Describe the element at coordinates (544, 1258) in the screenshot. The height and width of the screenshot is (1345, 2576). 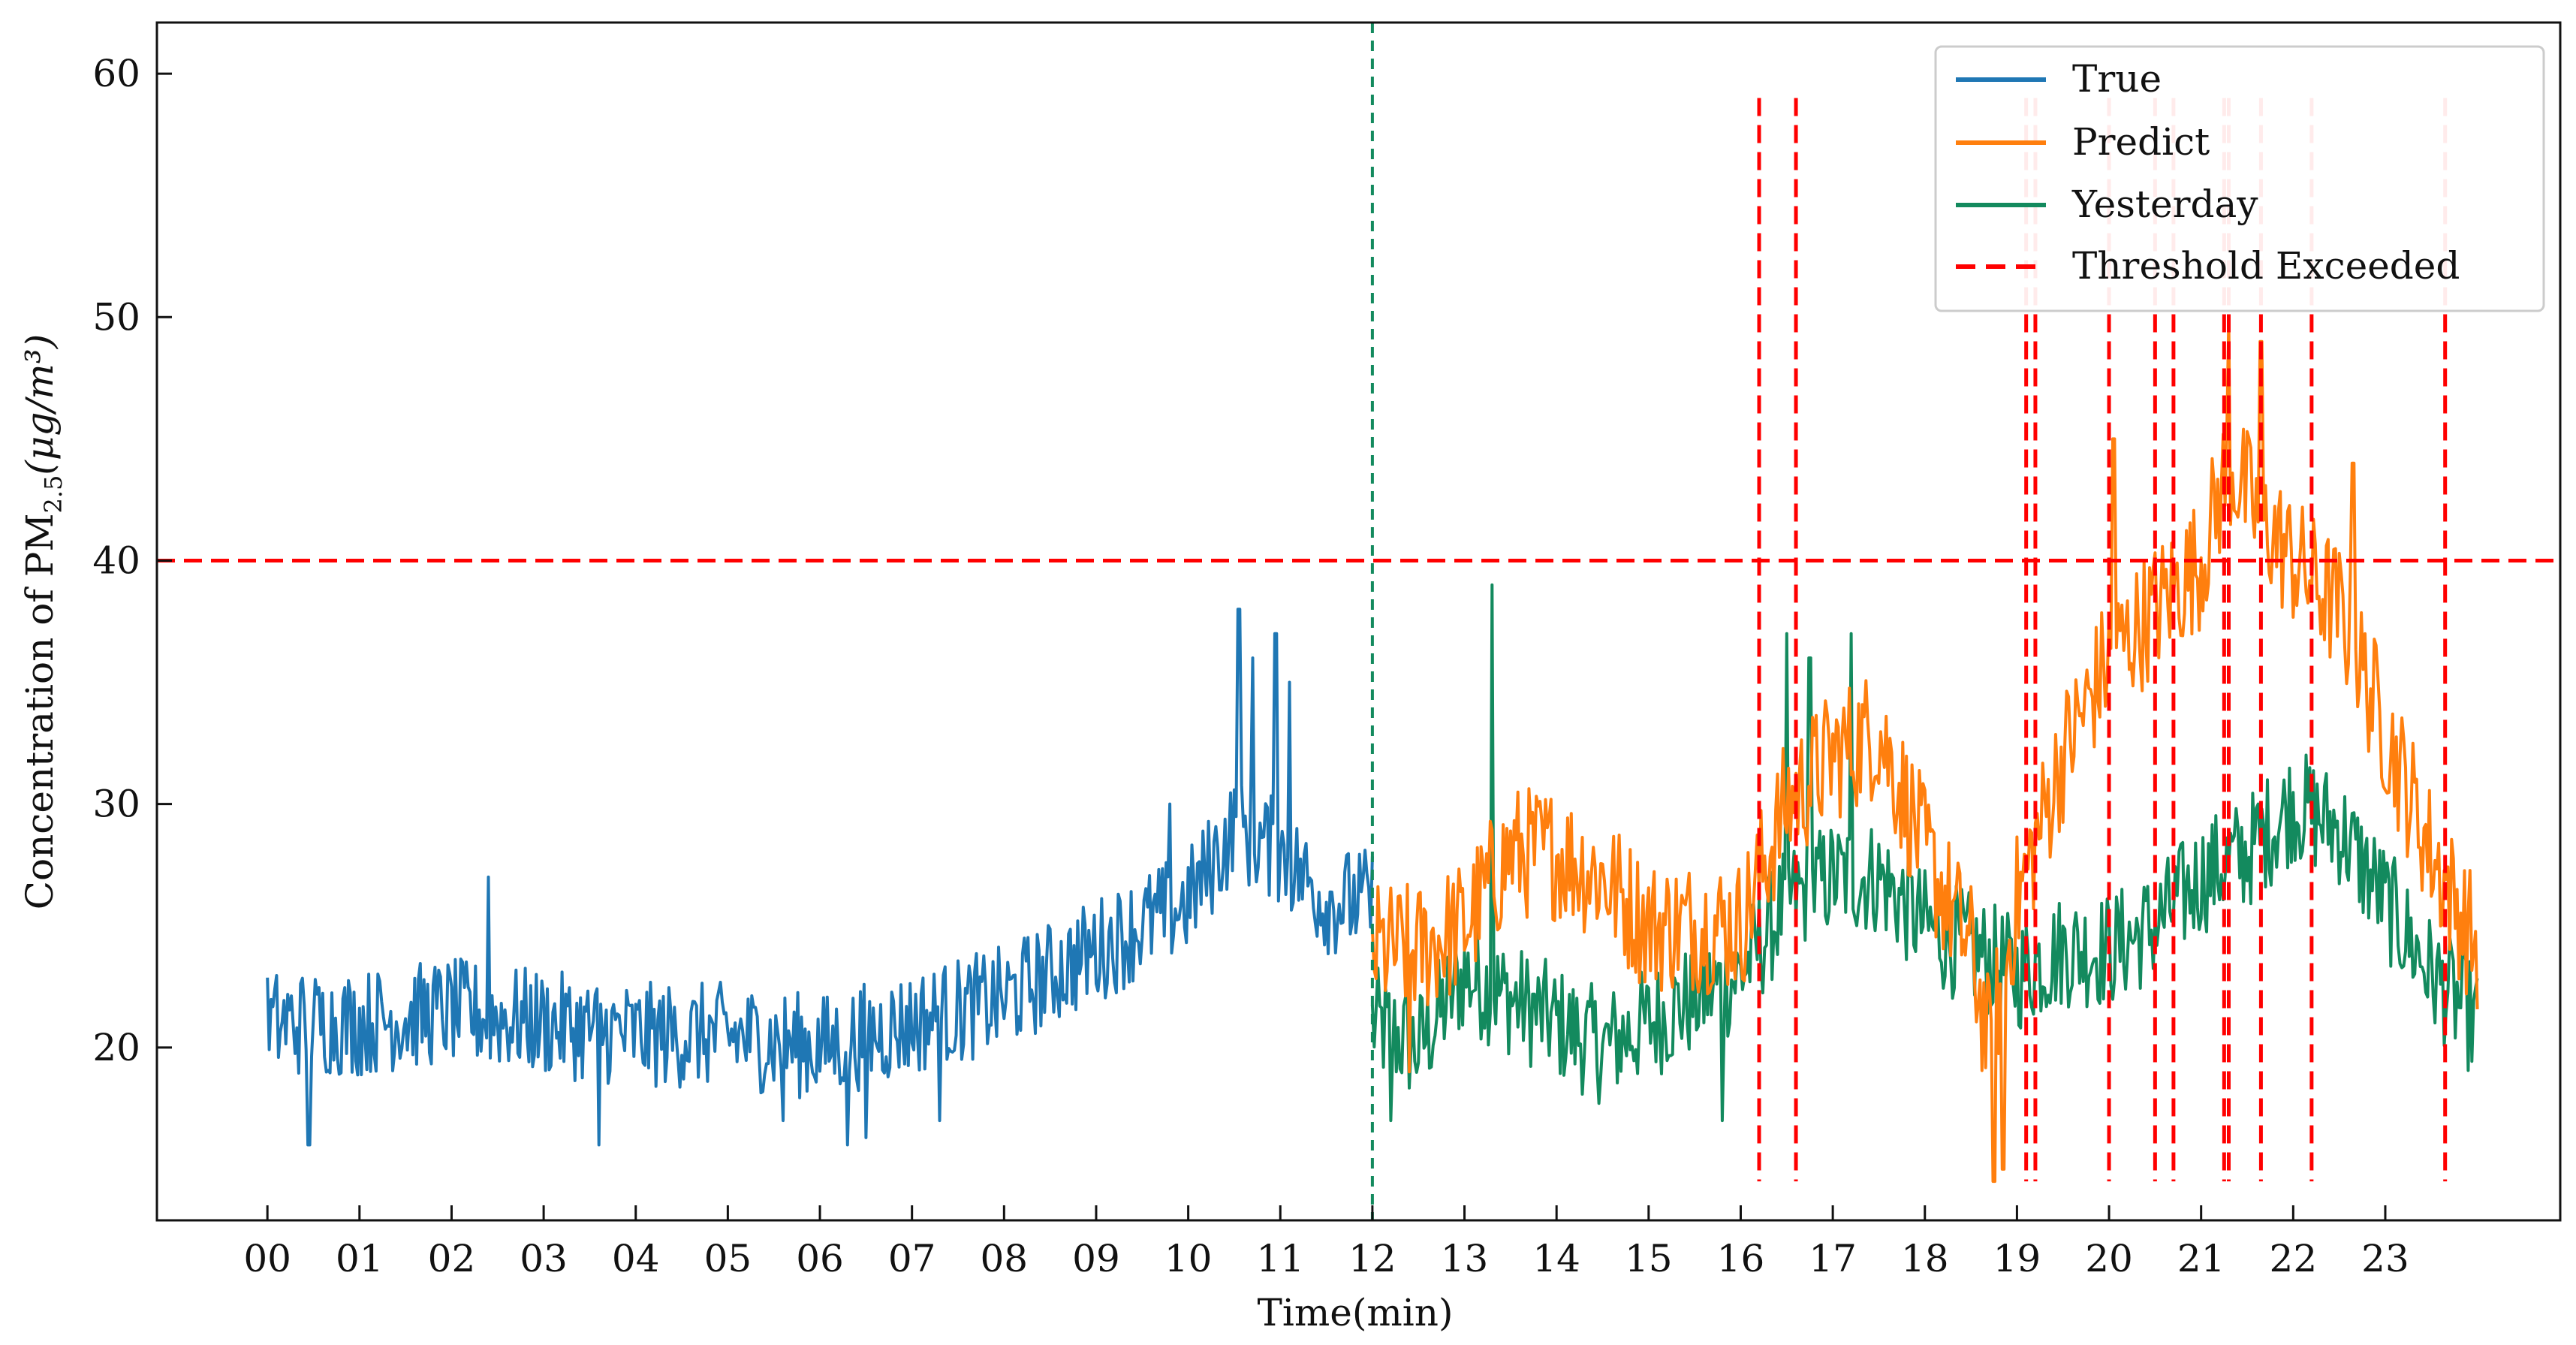
I see `x-tick-label-3: 03` at that location.